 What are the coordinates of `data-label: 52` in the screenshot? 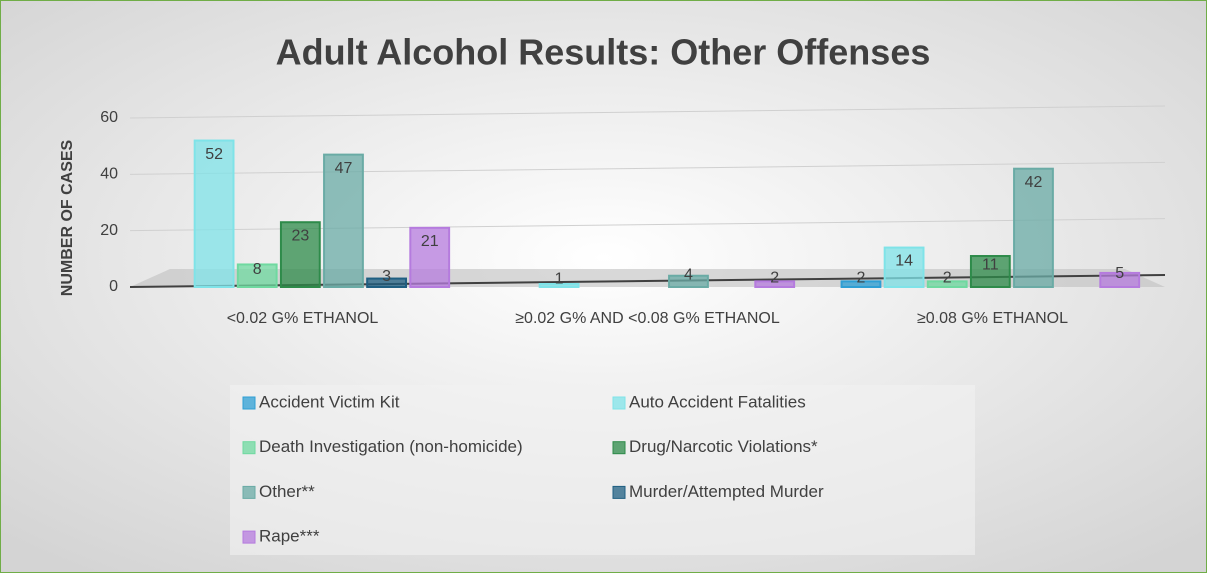 It's located at (214, 154).